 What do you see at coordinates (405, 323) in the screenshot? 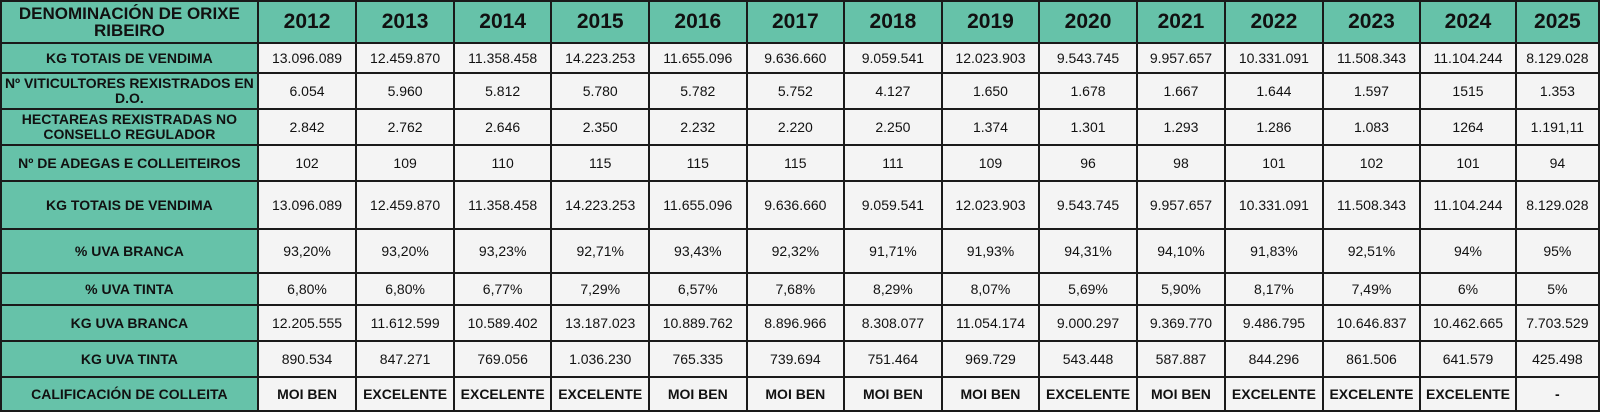
I see `table-cell: 11.612.599` at bounding box center [405, 323].